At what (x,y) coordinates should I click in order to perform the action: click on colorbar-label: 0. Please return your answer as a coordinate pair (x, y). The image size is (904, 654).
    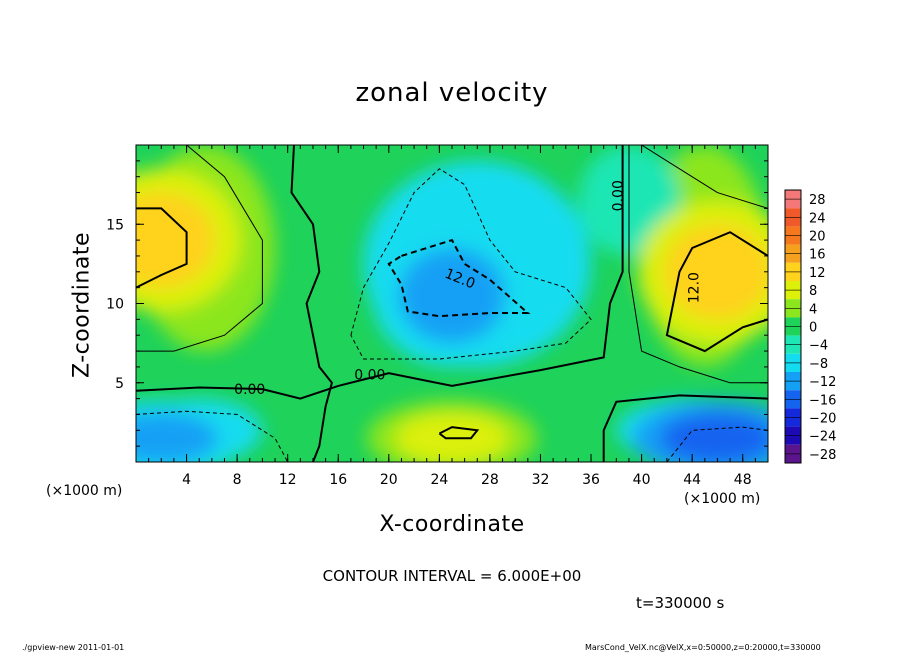
    Looking at the image, I should click on (813, 328).